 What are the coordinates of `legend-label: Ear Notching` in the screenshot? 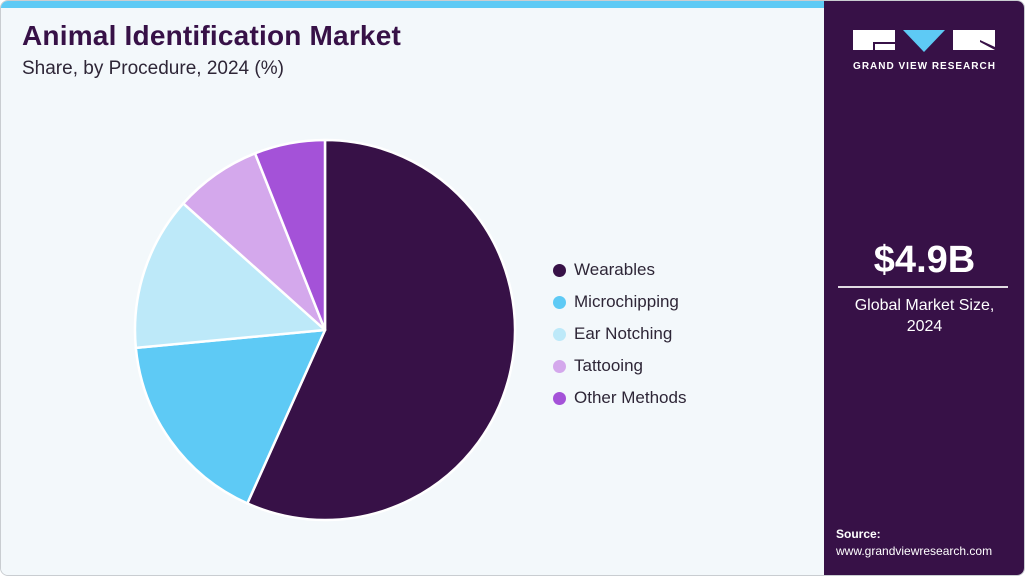 It's located at (623, 333).